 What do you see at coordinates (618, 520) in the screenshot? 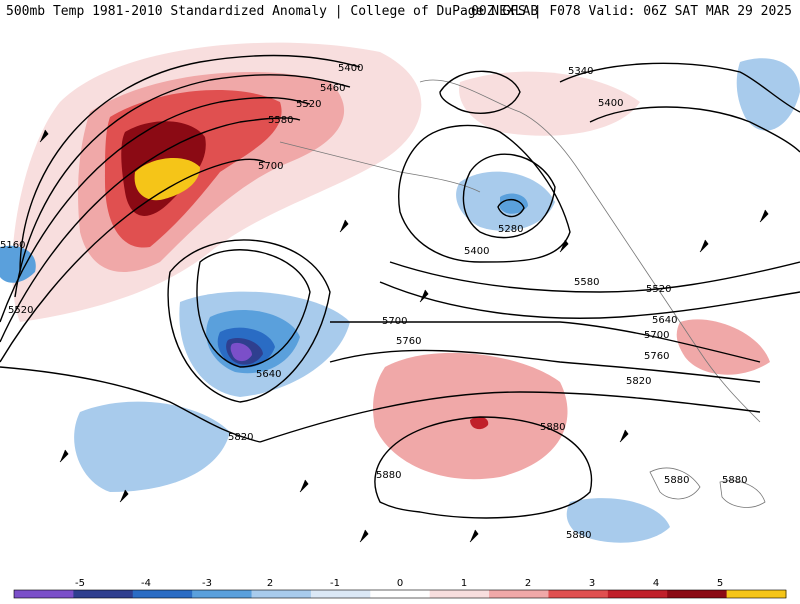
I see `cold-anomaly-south` at bounding box center [618, 520].